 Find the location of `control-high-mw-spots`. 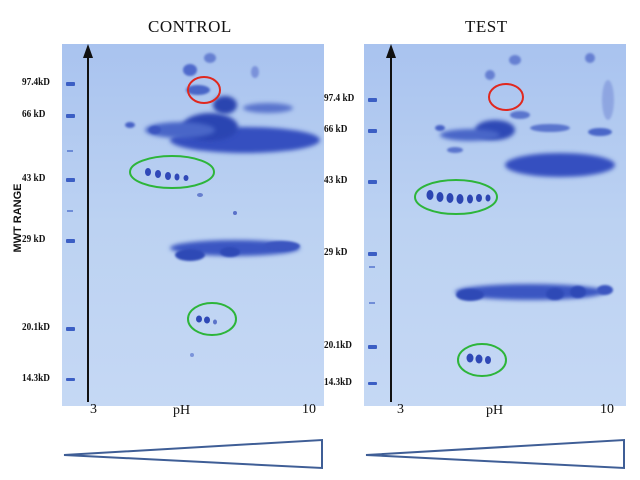

control-high-mw-spots is located at coordinates (222, 103).